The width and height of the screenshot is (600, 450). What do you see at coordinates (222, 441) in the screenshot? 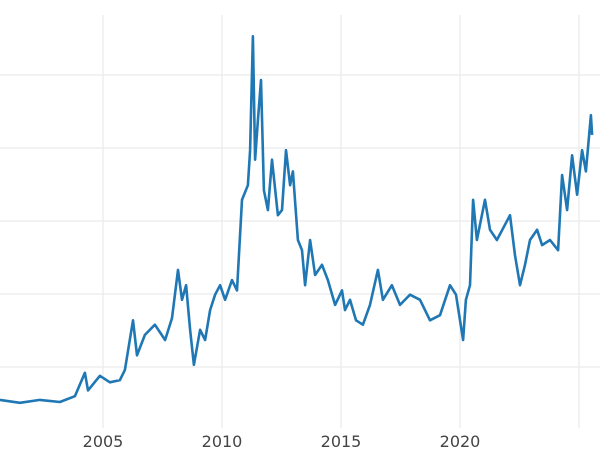
I see `x-tick-label: 2010` at bounding box center [222, 441].